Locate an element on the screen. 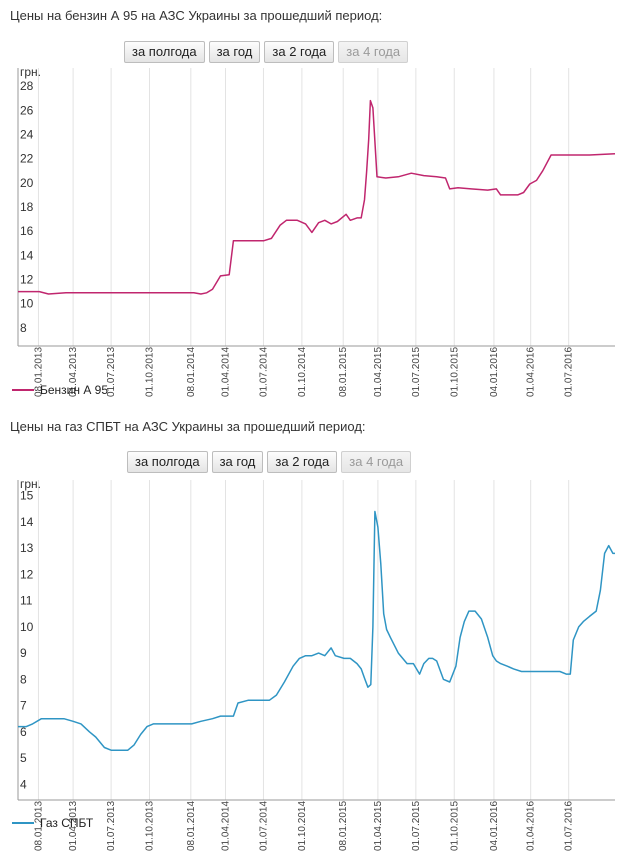 This screenshot has height=852, width=621. y-tick-label: 22 is located at coordinates (27, 159).